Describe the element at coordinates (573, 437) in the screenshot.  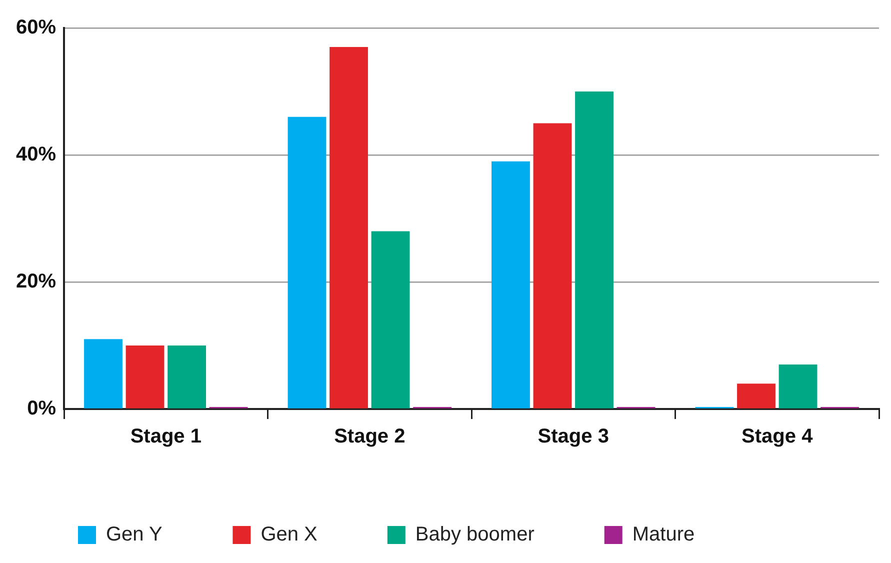
I see `x-tick-label: Stage 3` at that location.